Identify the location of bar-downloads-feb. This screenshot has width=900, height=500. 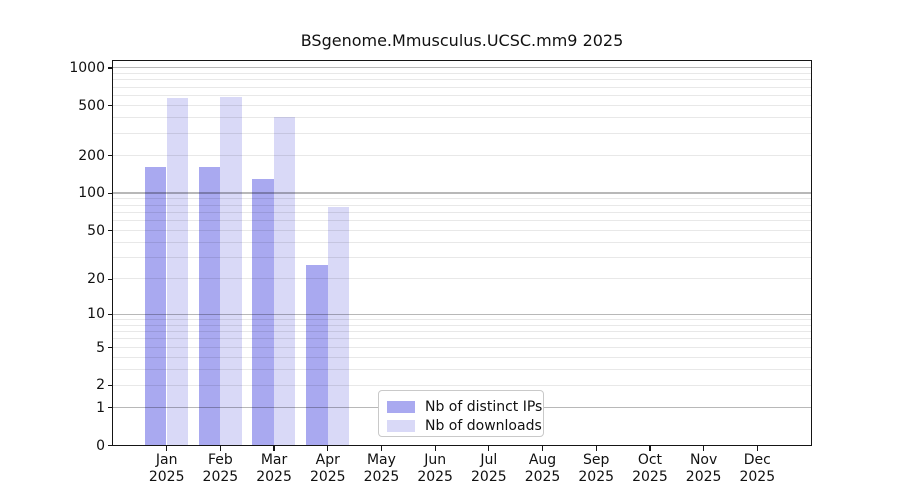
(231, 271).